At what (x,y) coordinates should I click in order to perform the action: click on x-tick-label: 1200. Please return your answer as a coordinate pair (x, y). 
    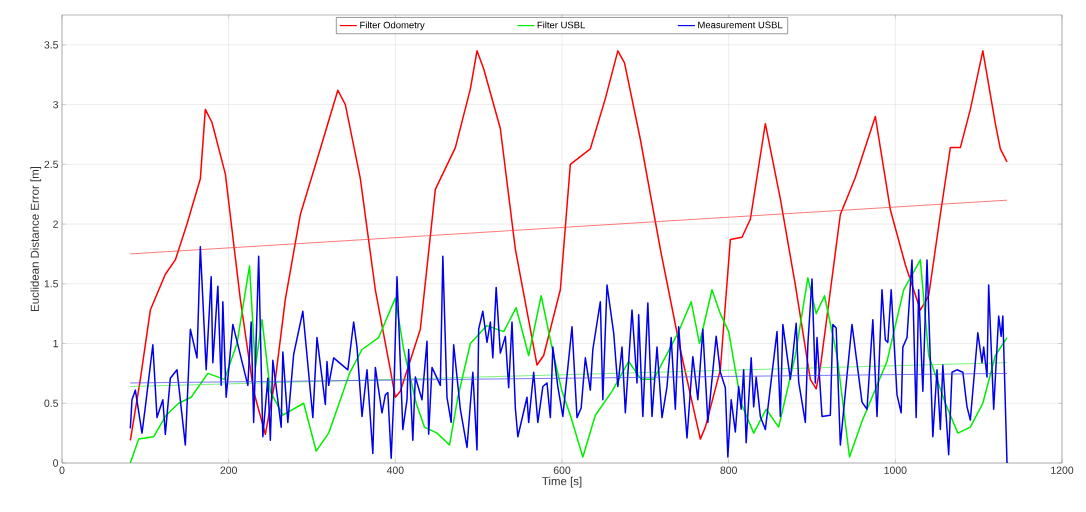
    Looking at the image, I should click on (1062, 470).